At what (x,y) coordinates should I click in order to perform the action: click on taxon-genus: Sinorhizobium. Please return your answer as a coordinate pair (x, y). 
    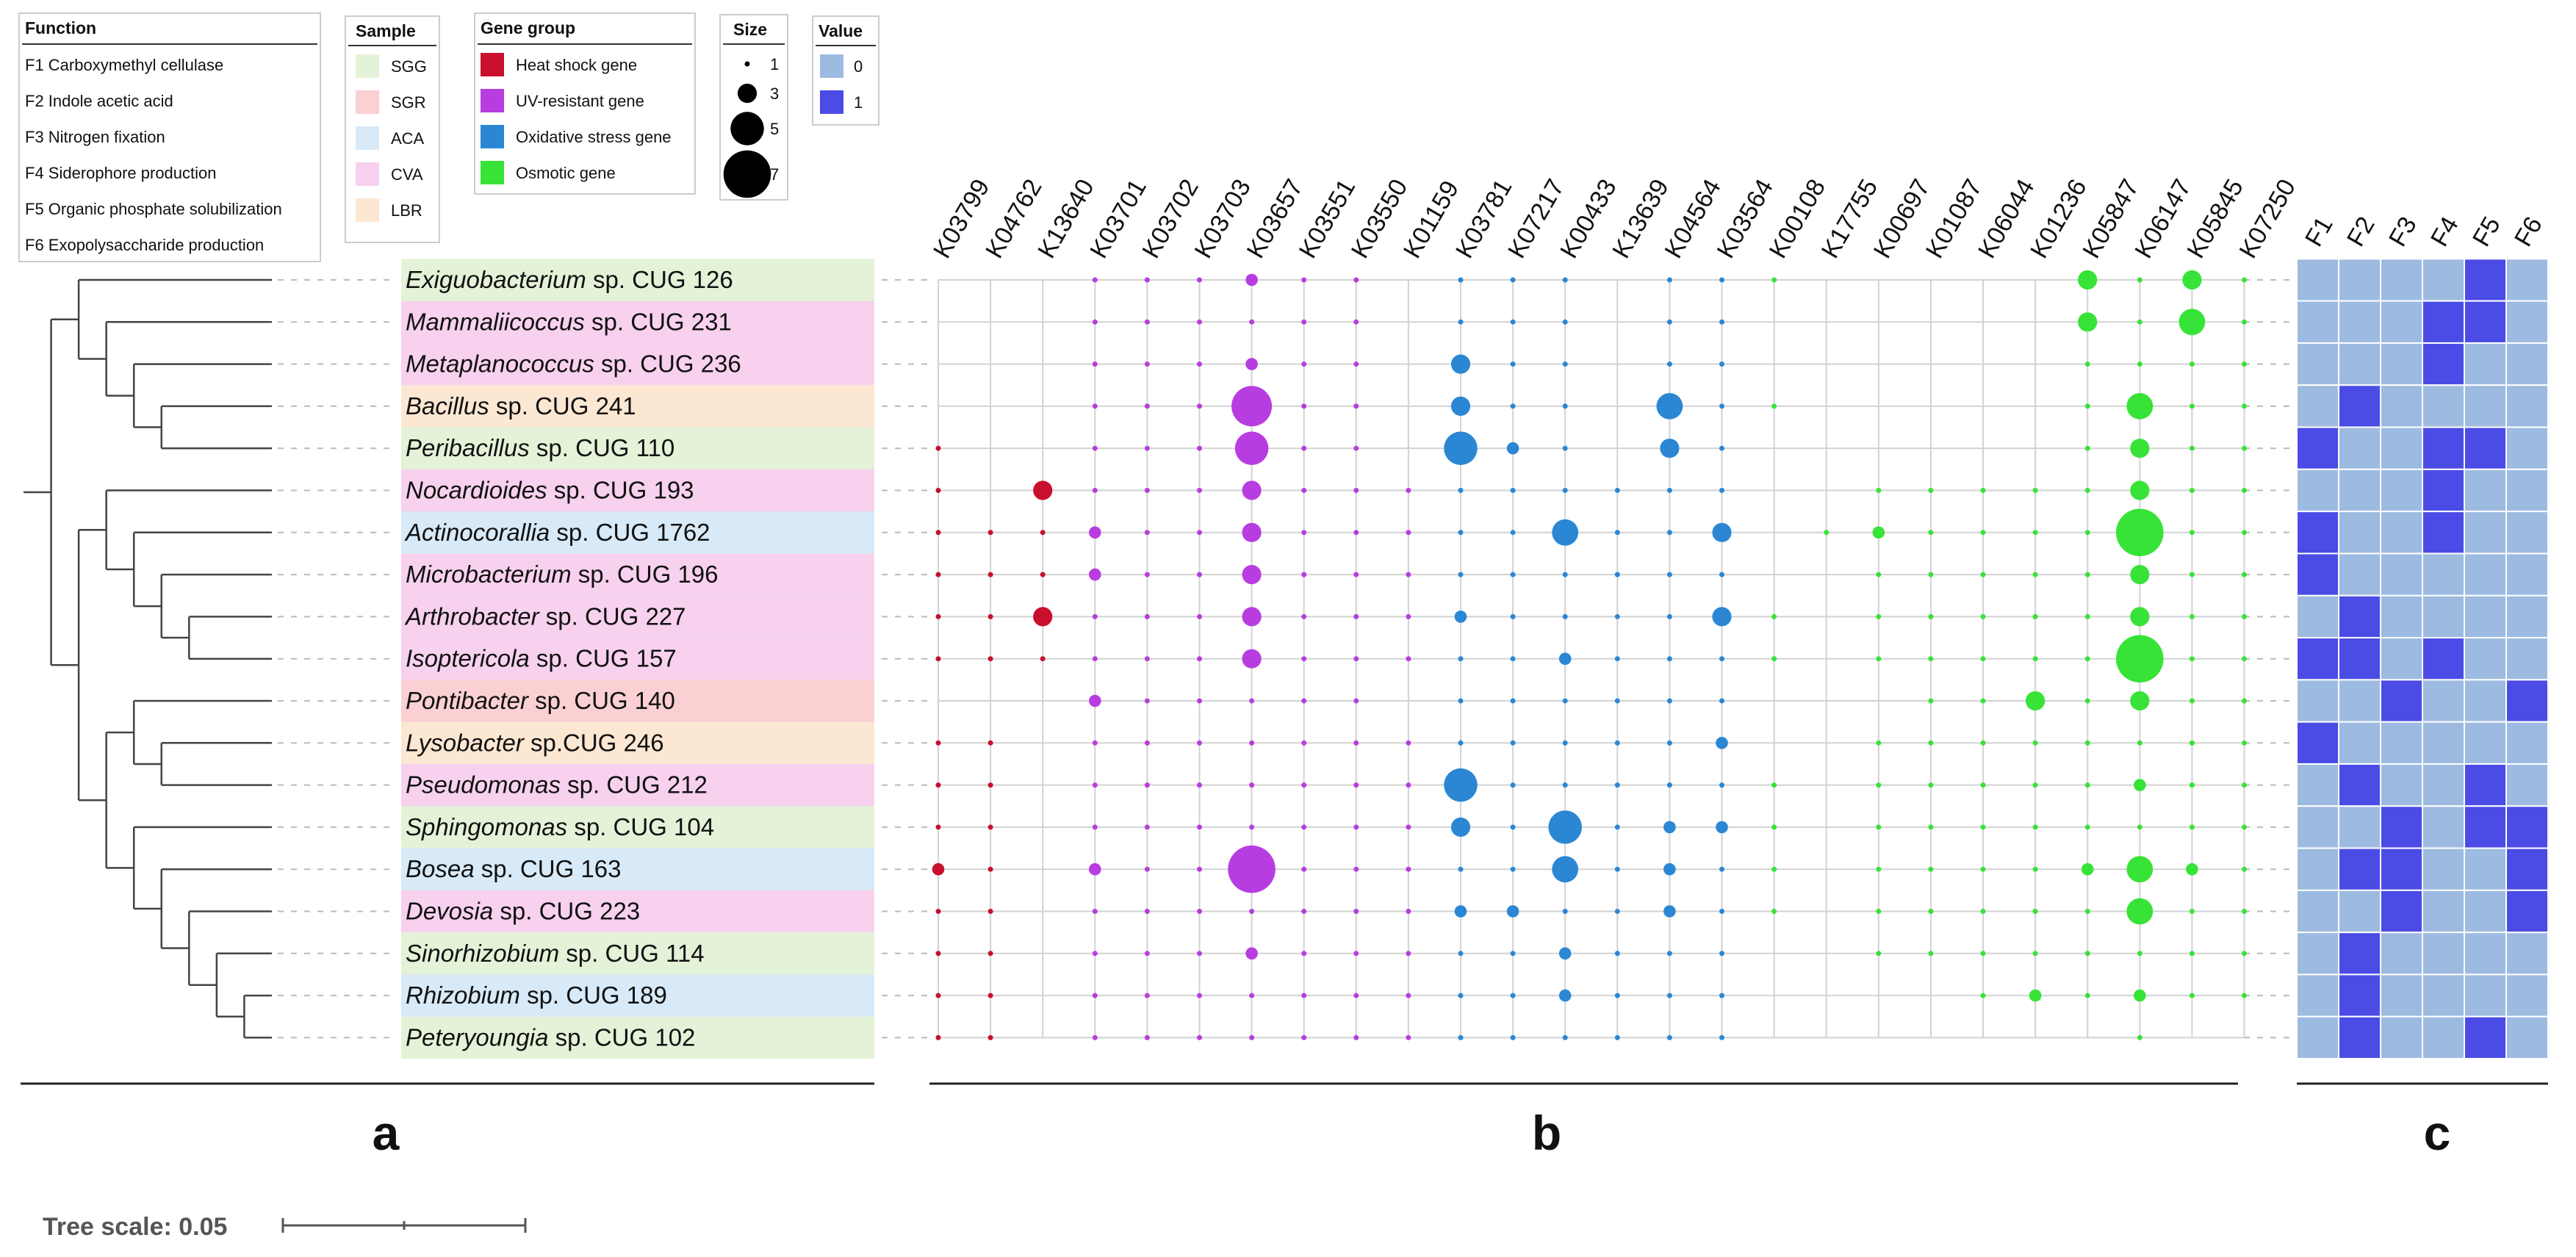
    Looking at the image, I should click on (482, 953).